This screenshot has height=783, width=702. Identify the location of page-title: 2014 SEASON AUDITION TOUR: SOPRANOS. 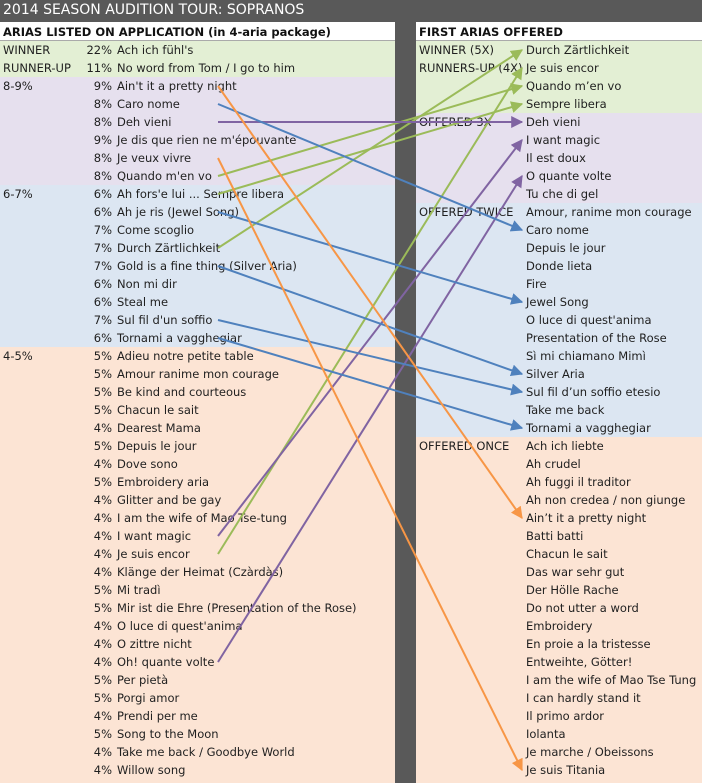
(154, 10).